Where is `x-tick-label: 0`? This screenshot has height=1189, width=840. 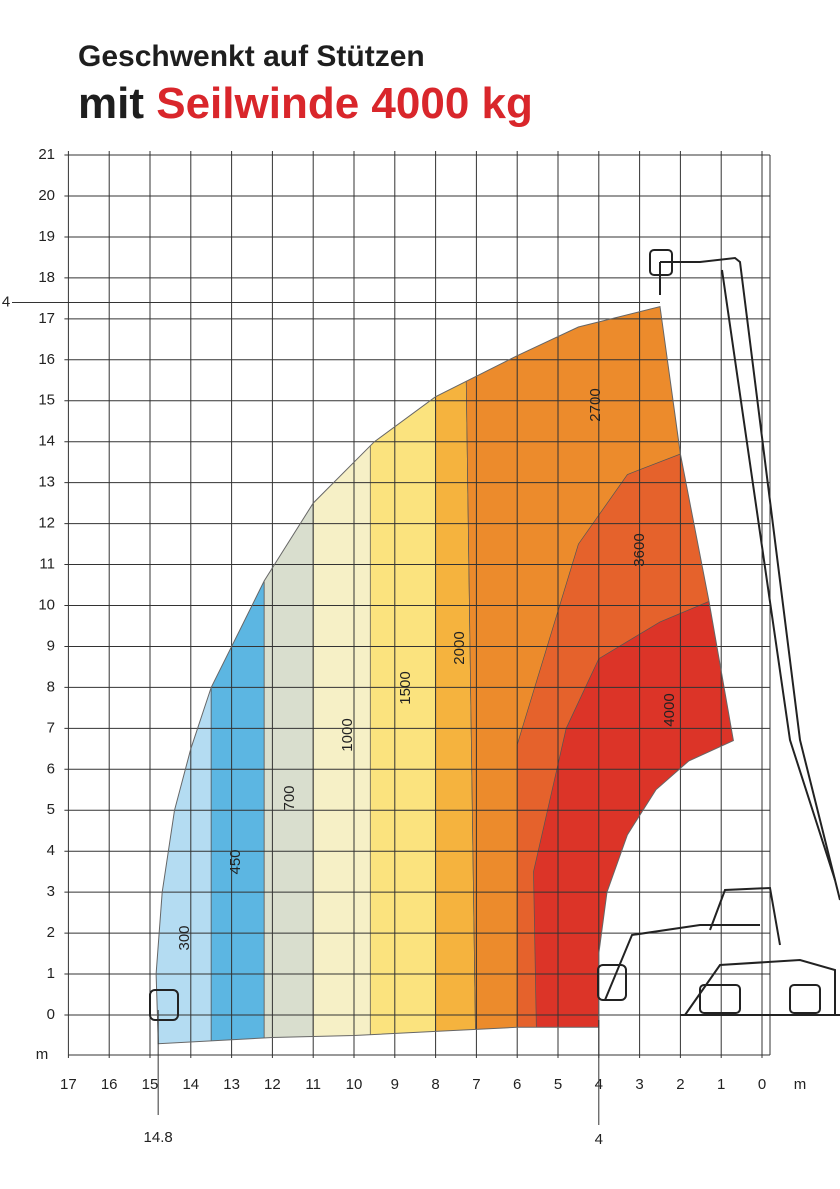
x-tick-label: 0 is located at coordinates (762, 1084).